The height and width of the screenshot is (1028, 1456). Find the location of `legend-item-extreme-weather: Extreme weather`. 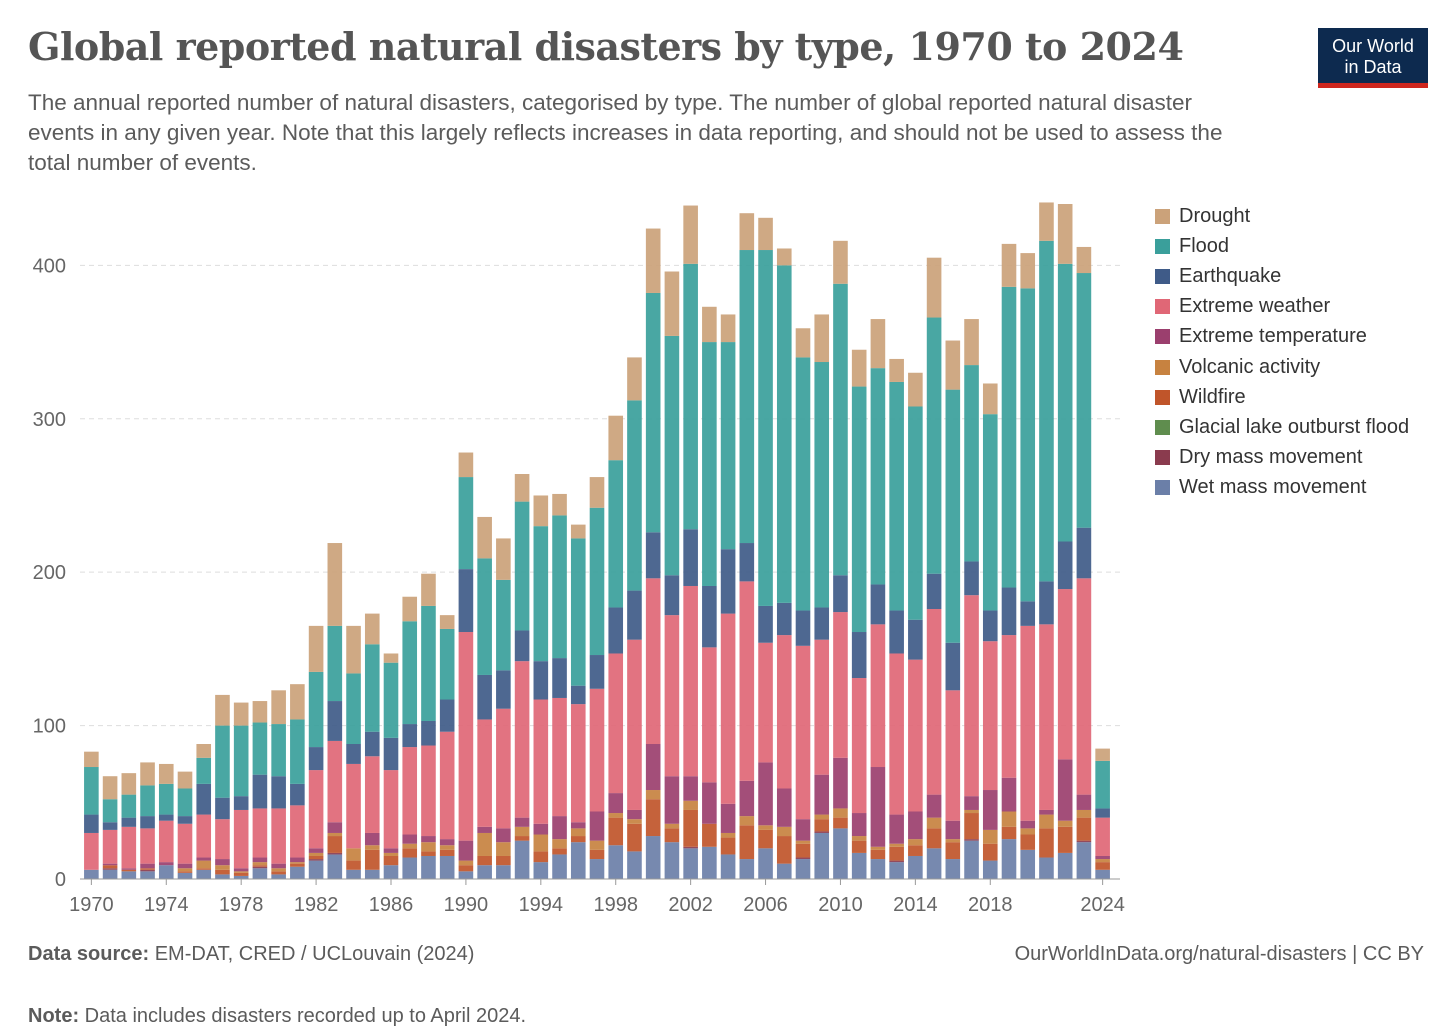

legend-item-extreme-weather: Extreme weather is located at coordinates (1282, 307).